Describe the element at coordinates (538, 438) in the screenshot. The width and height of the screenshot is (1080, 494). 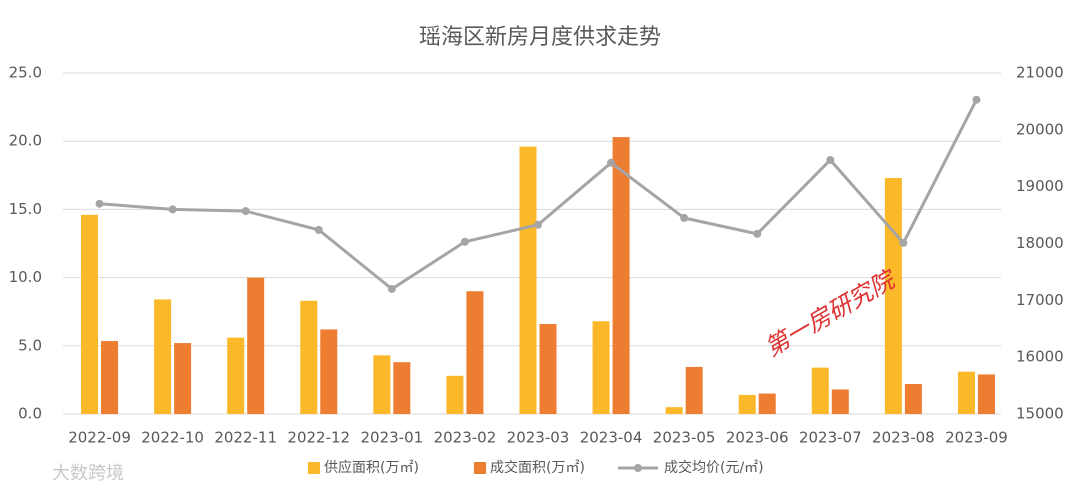
I see `x-tick-label: 2023-03` at that location.